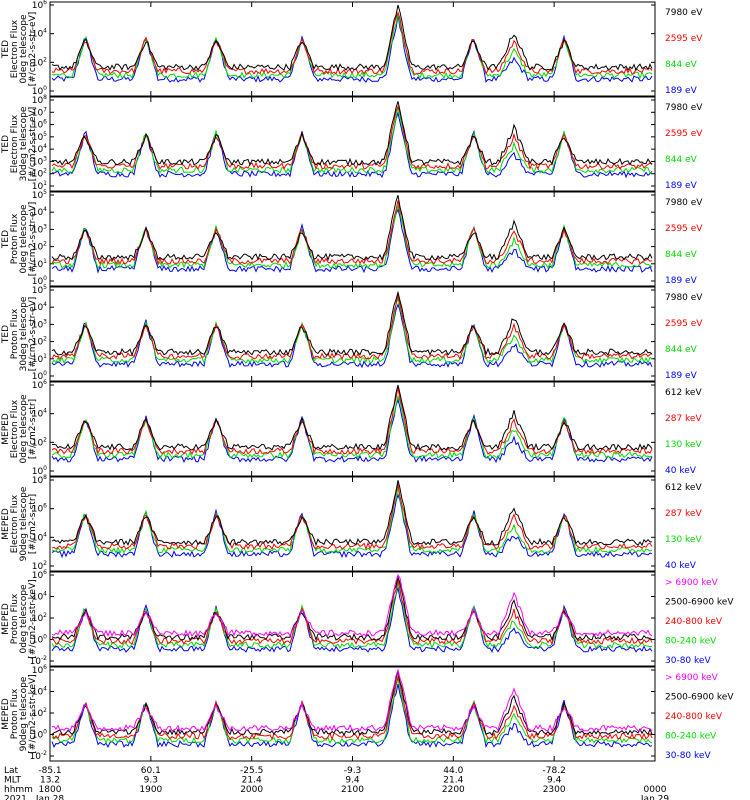  Describe the element at coordinates (150, 790) in the screenshot. I see `x-column-value: 1900` at that location.